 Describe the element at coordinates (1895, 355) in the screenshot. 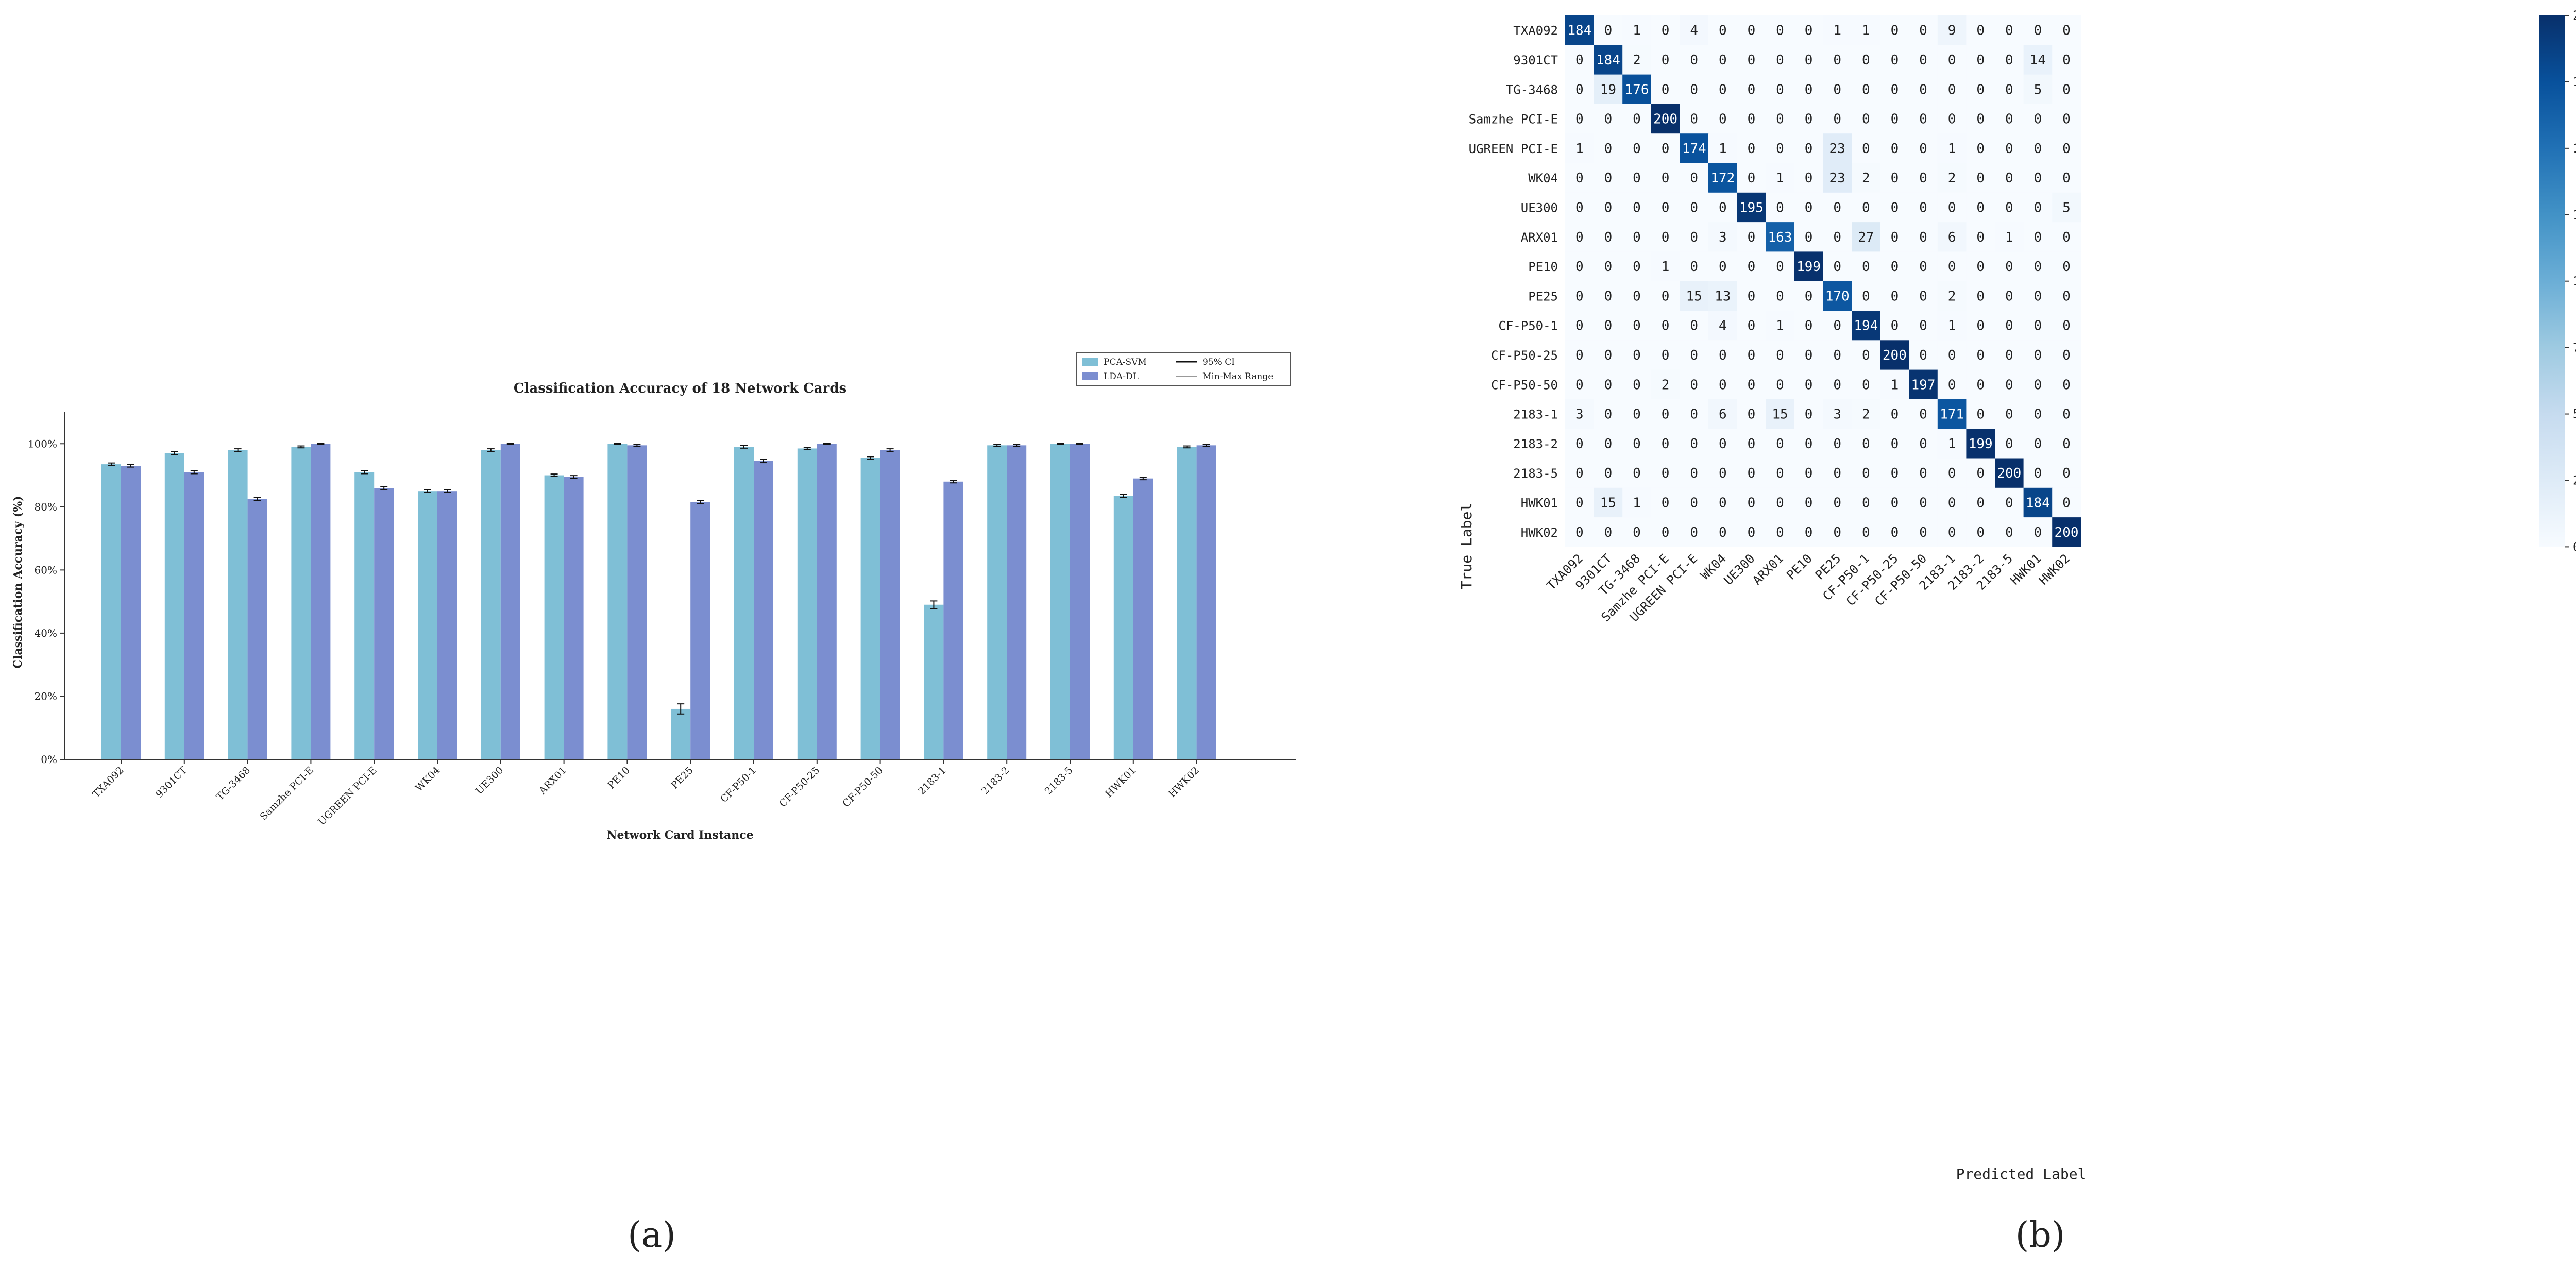

I see `heatmap-cell-value: 200` at that location.